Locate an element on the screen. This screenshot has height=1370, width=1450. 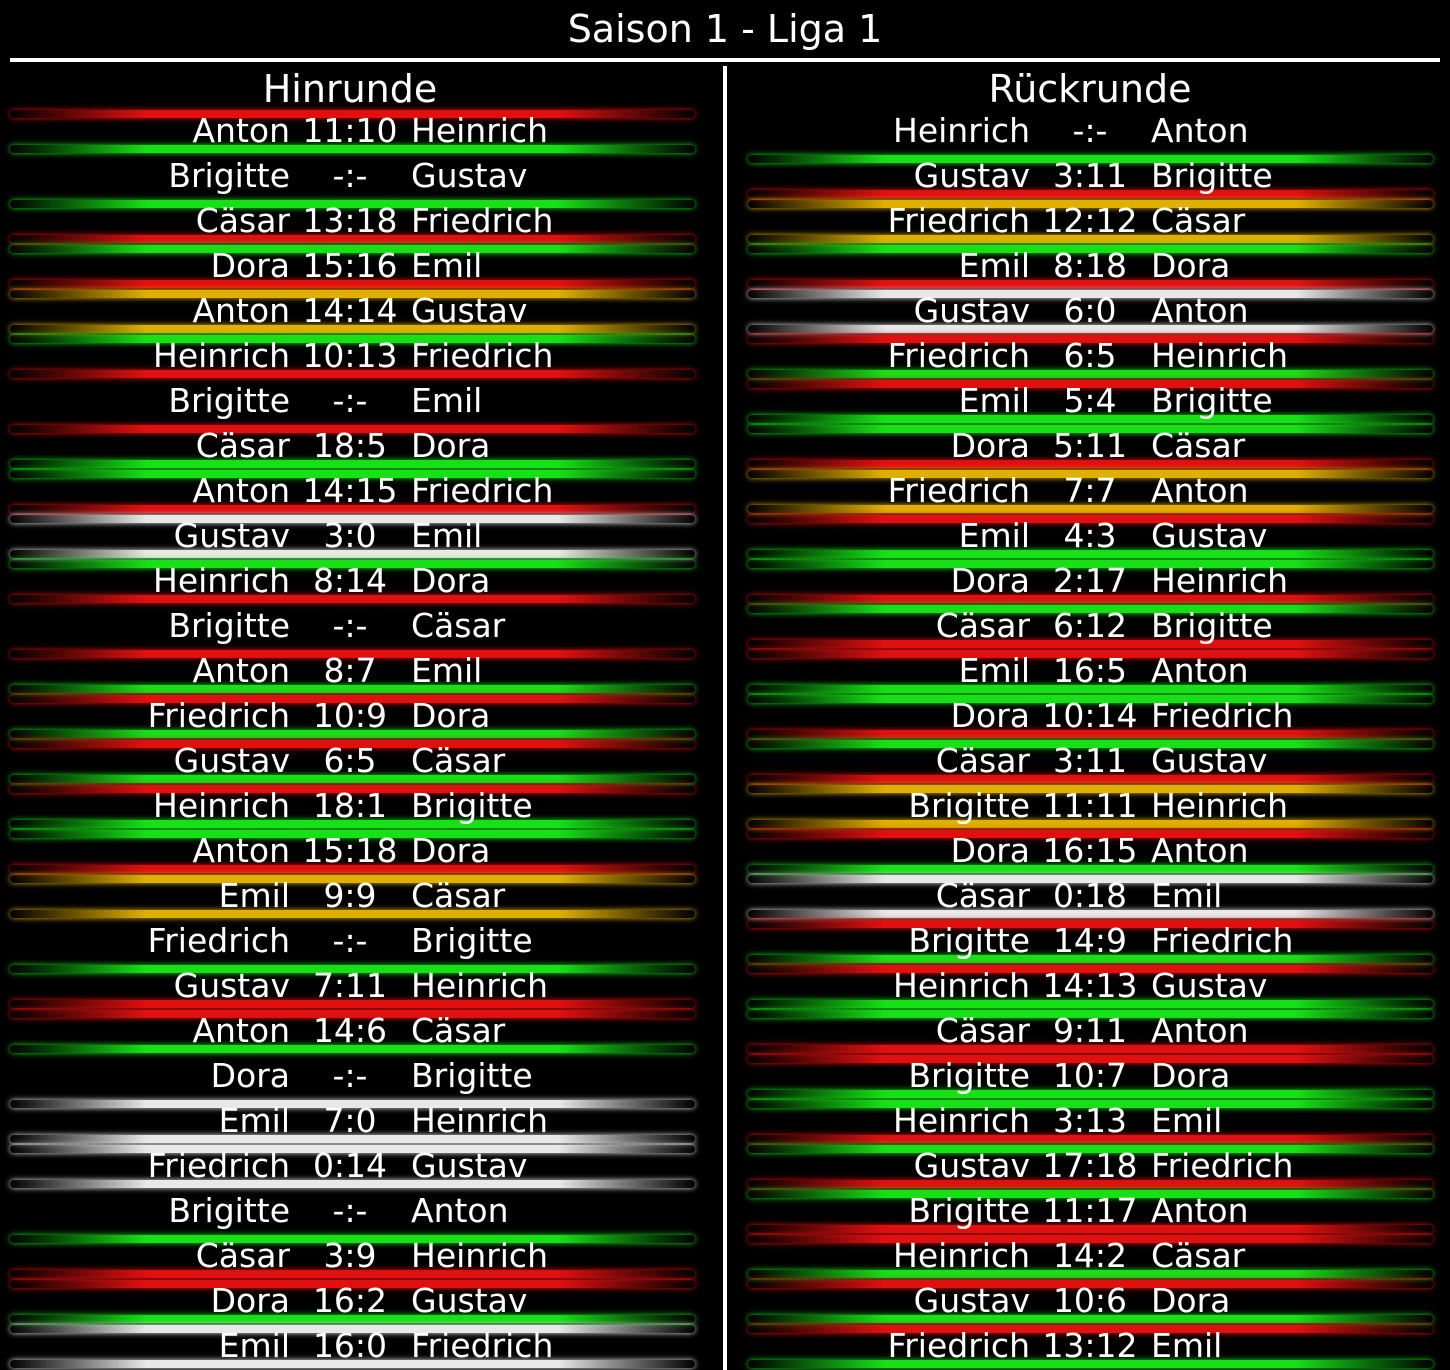
rueckrunde-match-row: Heinrich 14:2 Cäsar is located at coordinates (725, 1255).